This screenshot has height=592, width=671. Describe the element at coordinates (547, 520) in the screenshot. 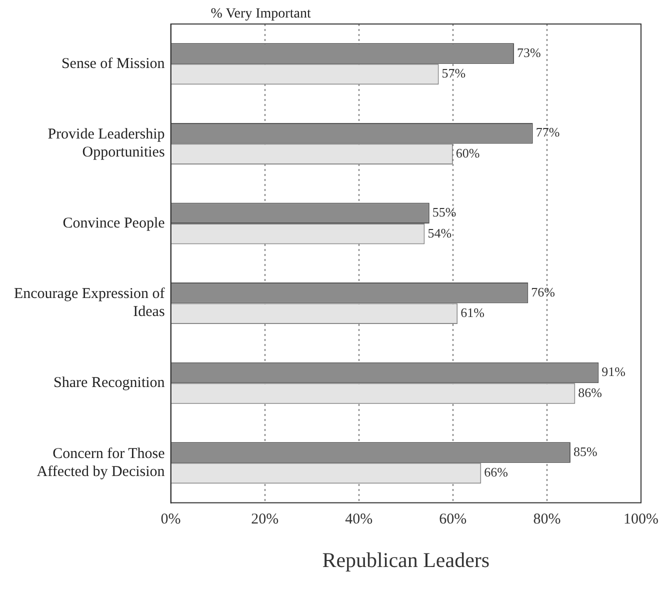

I see `x-tick-label: 80%` at that location.